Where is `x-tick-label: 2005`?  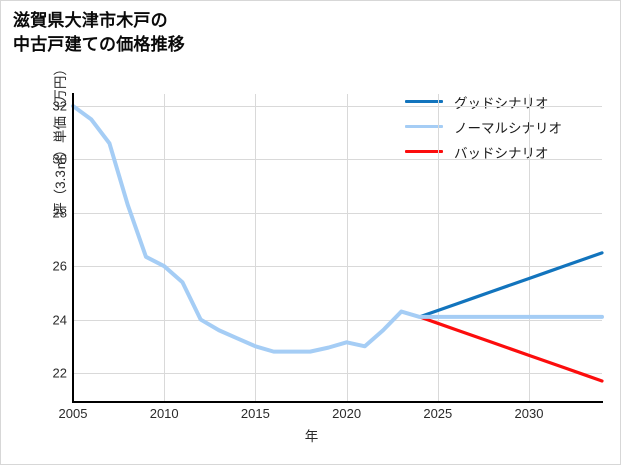
x-tick-label: 2005 is located at coordinates (73, 413).